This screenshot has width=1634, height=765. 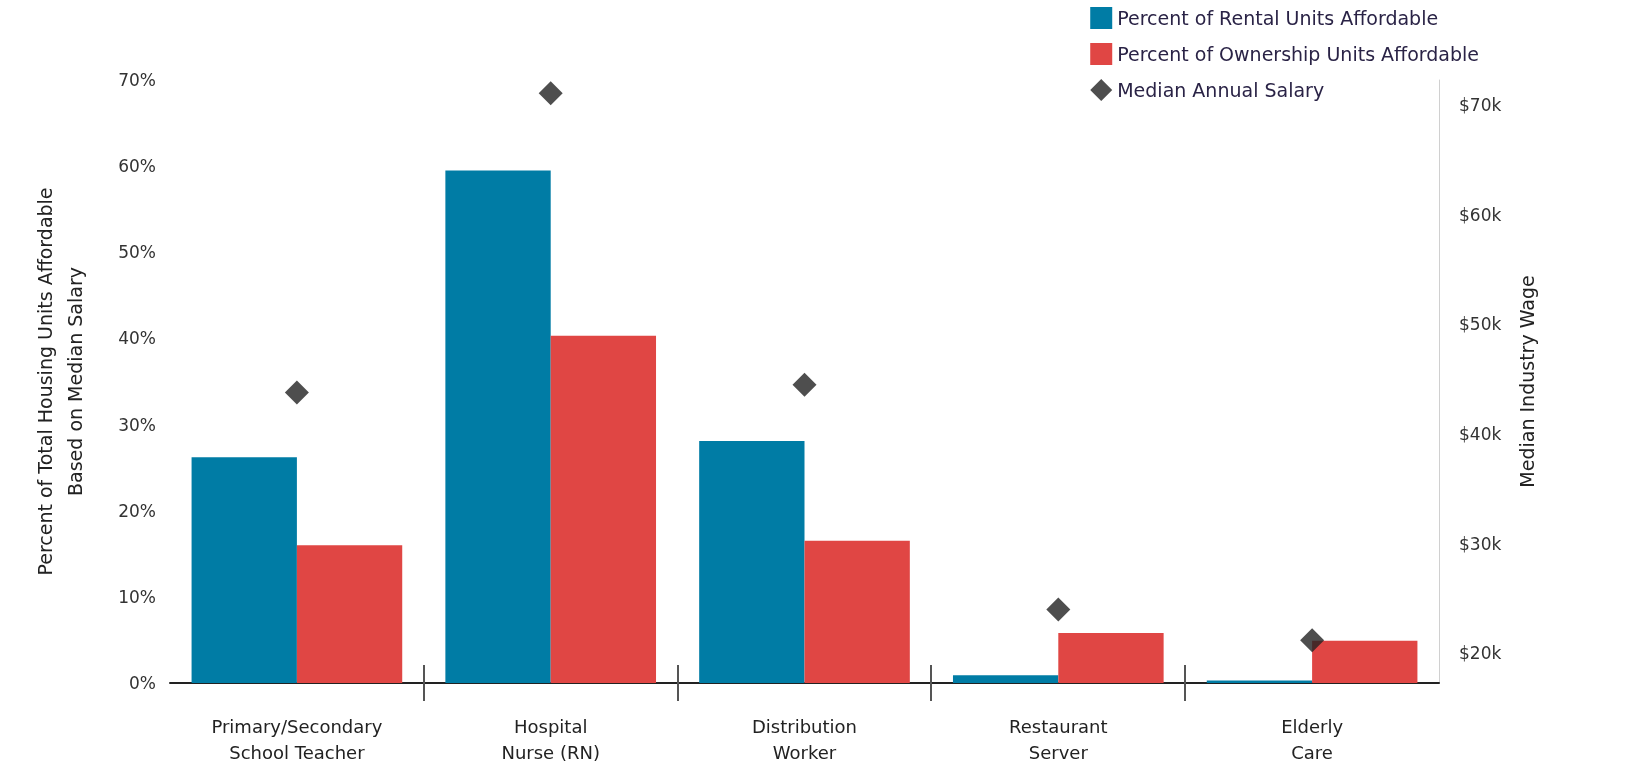 I want to click on x-tick-label: Elderly Care, so click(x=1312, y=739).